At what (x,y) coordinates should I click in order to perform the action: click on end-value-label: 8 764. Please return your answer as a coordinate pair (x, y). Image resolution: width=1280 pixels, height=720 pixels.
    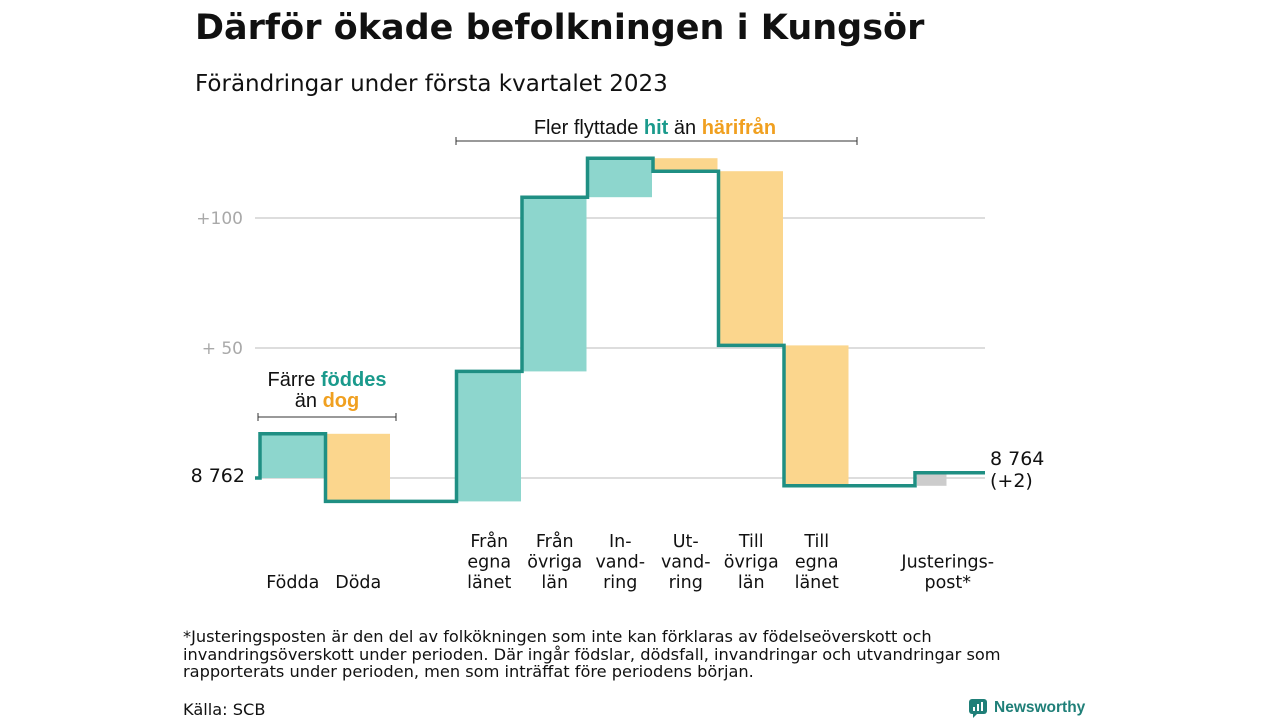
    Looking at the image, I should click on (1017, 459).